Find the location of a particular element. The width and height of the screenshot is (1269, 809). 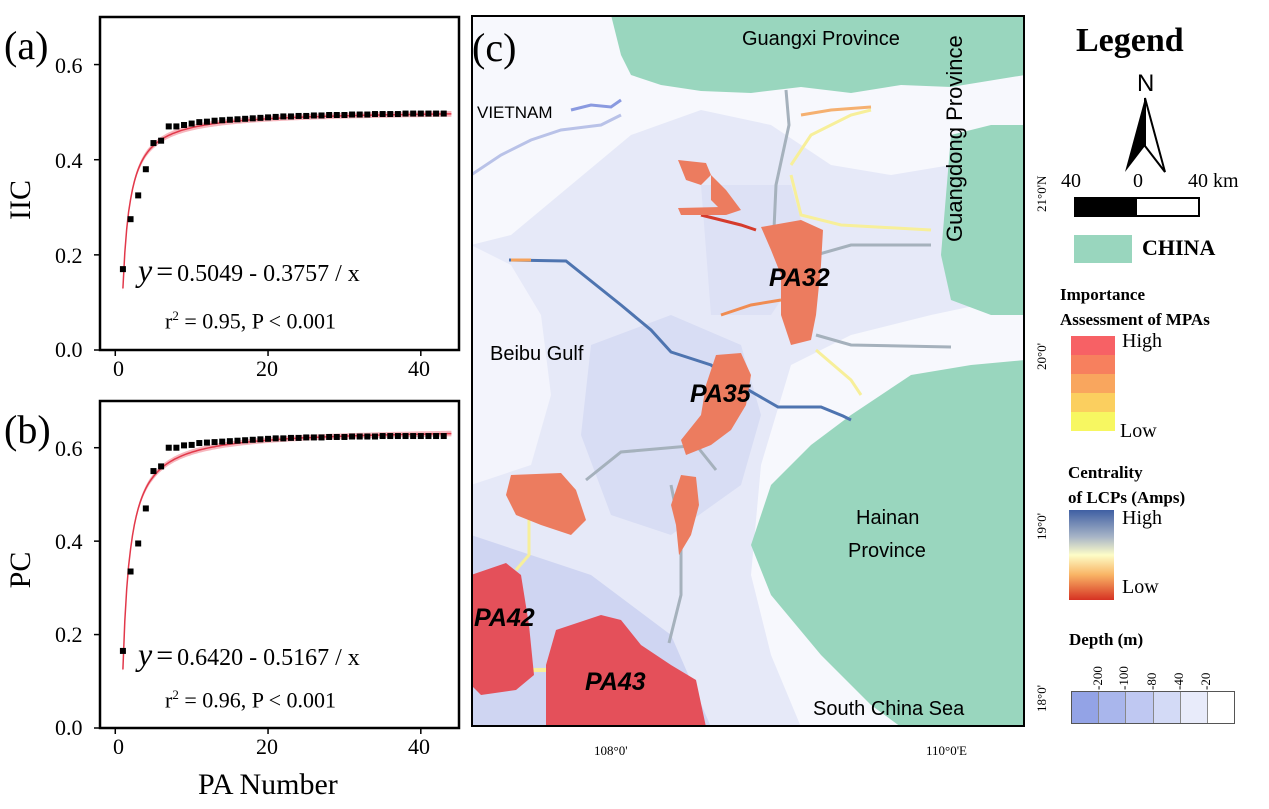

depth-title: Depth (m) is located at coordinates (1106, 639).